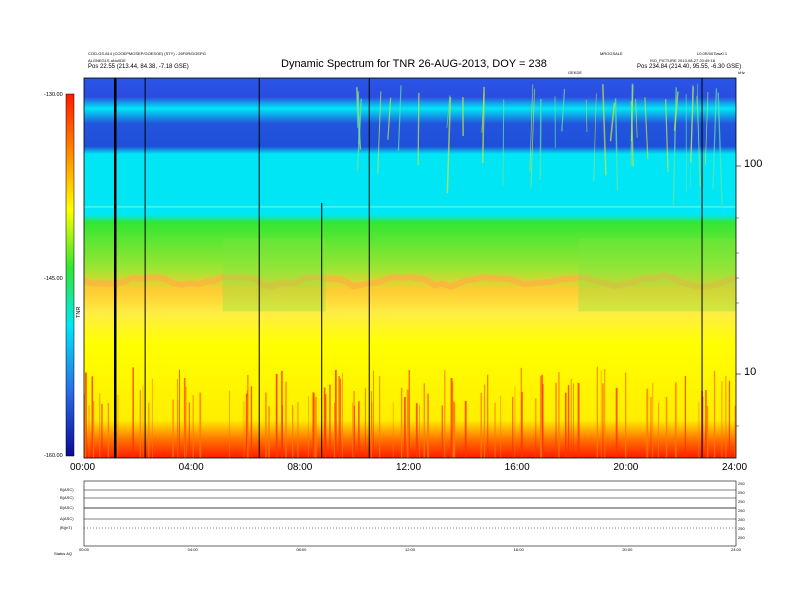 The image size is (792, 612). I want to click on khz-label: kHz, so click(741, 72).